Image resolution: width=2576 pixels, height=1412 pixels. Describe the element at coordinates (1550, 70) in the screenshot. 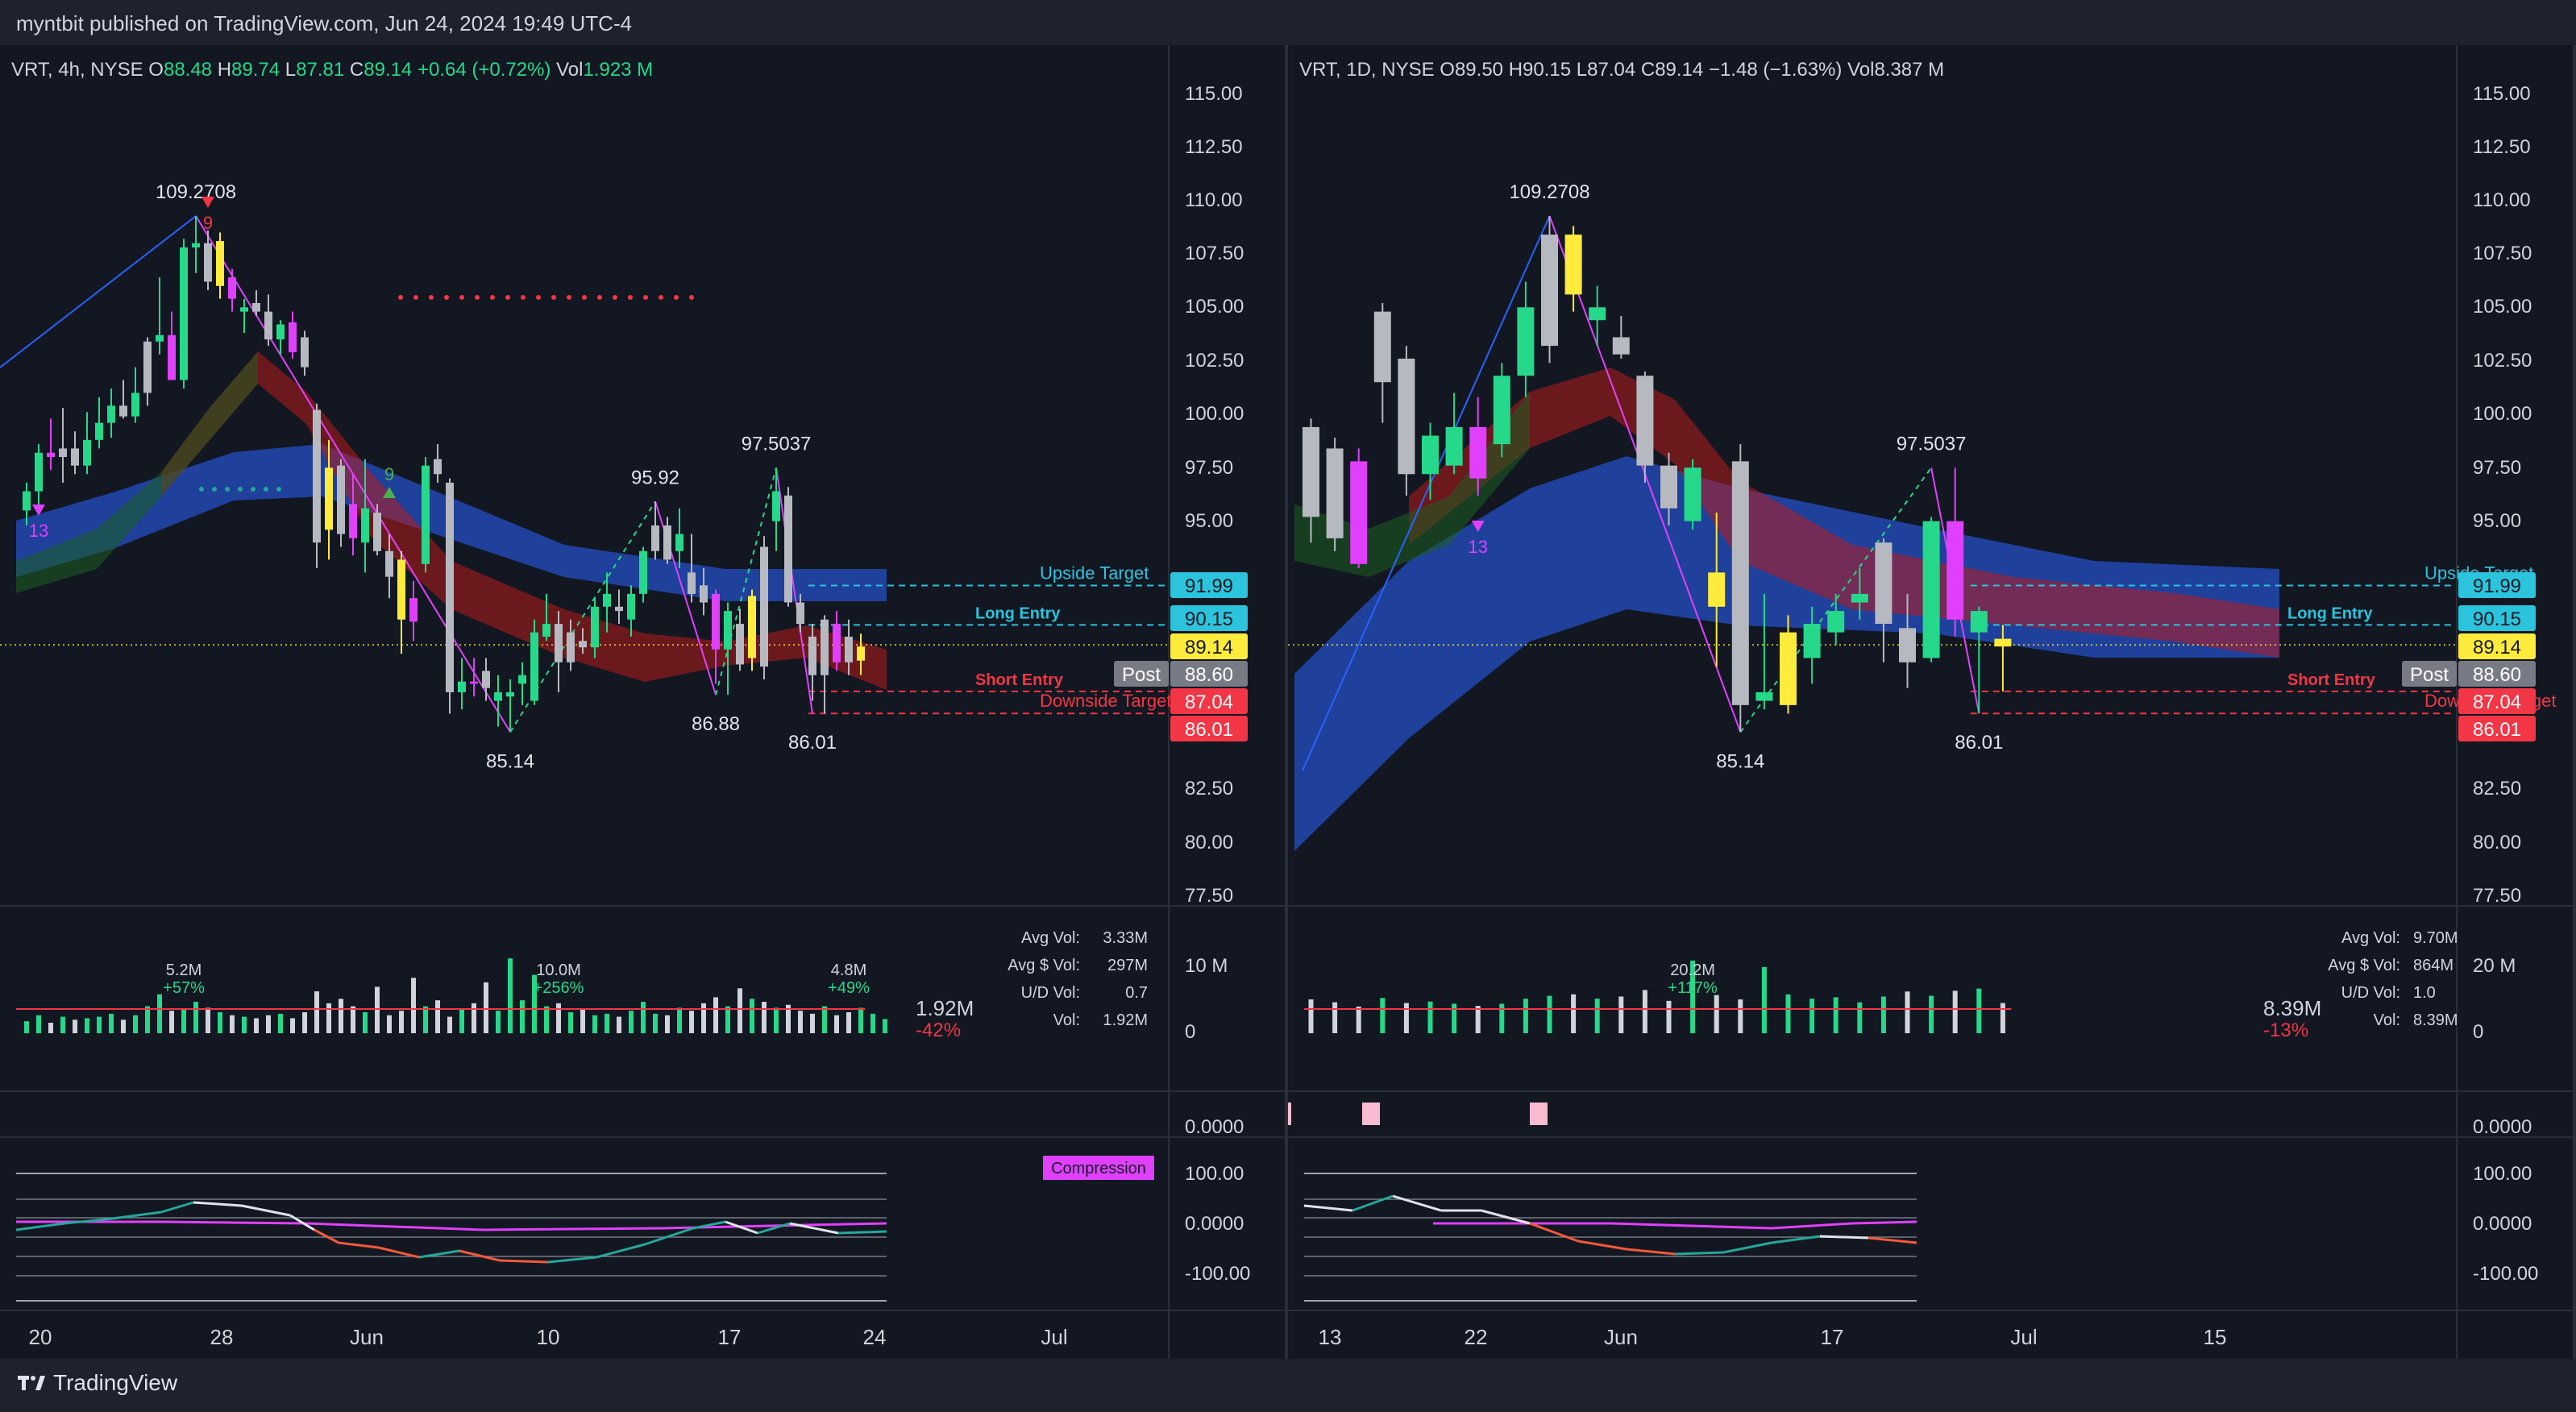

I see `ohlc-part: 90.15` at that location.